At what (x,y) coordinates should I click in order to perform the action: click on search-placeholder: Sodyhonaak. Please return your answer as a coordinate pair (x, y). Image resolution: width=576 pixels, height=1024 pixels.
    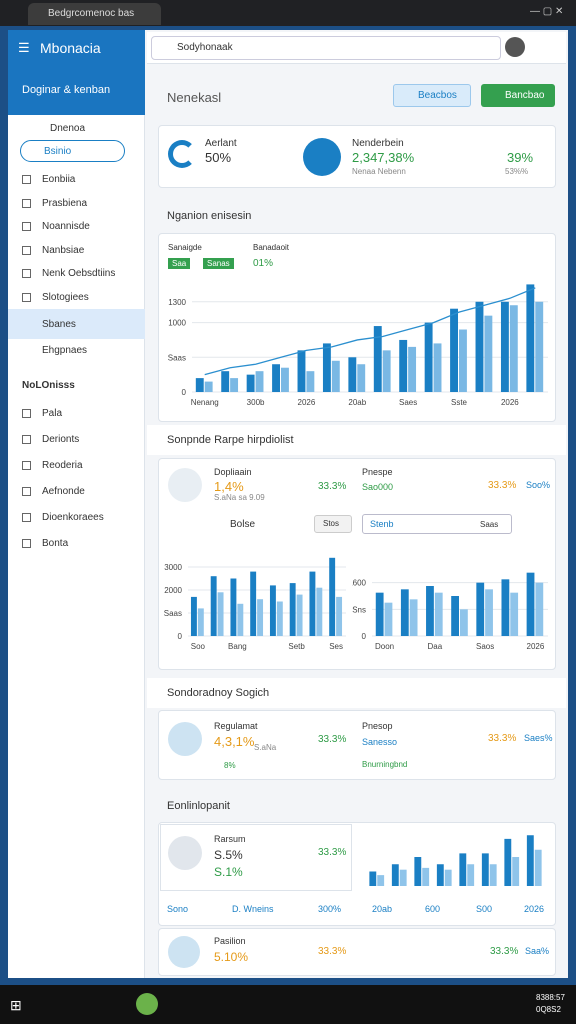
    Looking at the image, I should click on (205, 47).